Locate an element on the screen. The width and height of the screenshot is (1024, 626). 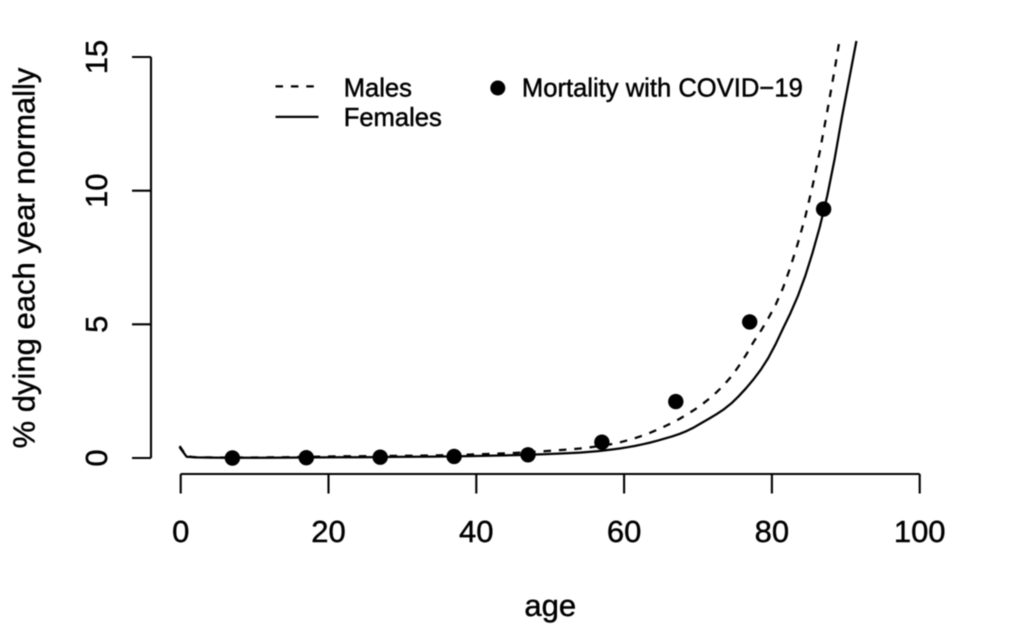
svg-text: 15 is located at coordinates (96, 57).